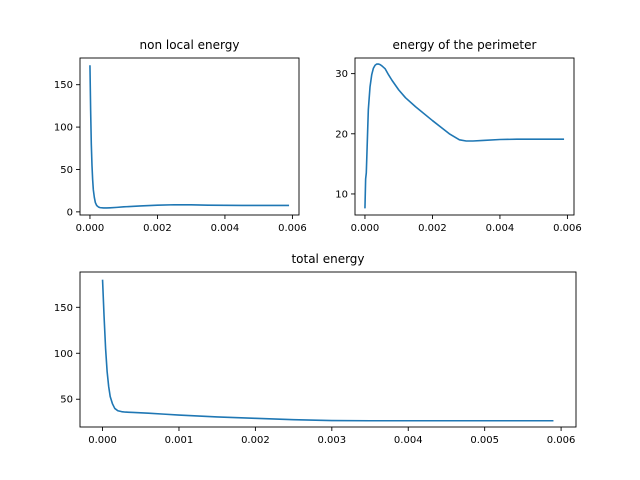 The width and height of the screenshot is (640, 480). Describe the element at coordinates (484, 440) in the screenshot. I see `x-tick-label: 0.005` at that location.